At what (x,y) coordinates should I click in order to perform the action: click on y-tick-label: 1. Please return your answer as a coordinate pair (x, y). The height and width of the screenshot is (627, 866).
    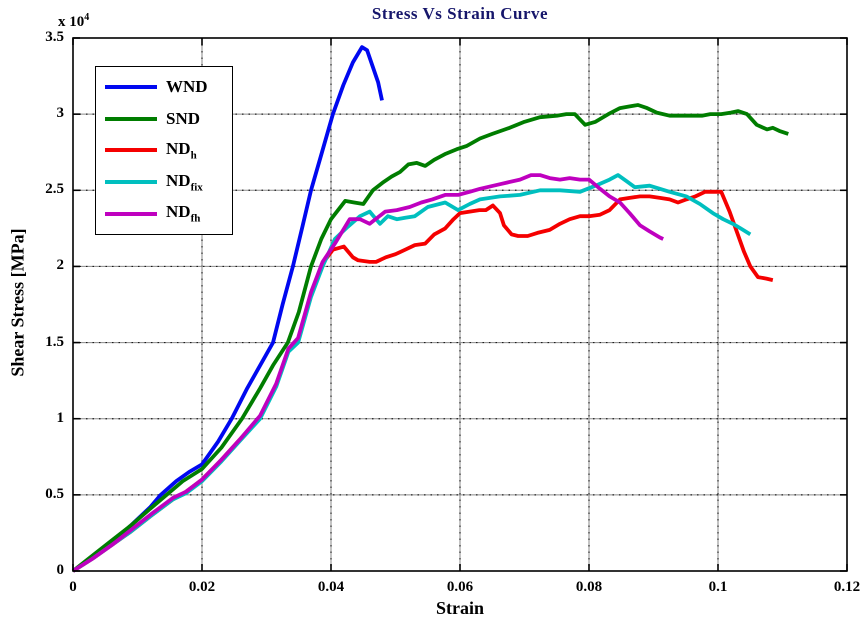
    Looking at the image, I should click on (60, 417).